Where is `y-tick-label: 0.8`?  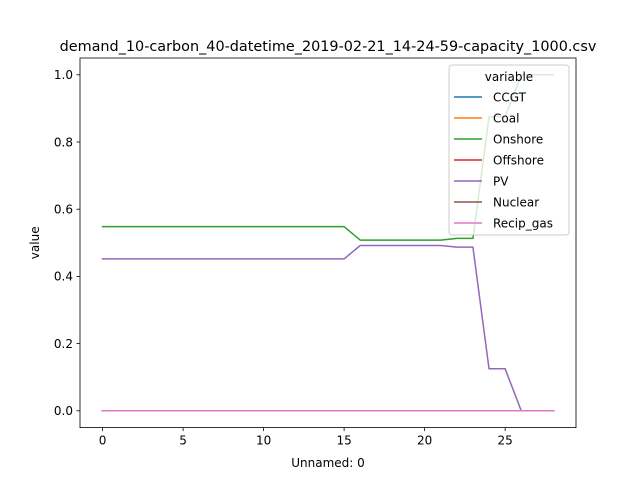 y-tick-label: 0.8 is located at coordinates (63, 142).